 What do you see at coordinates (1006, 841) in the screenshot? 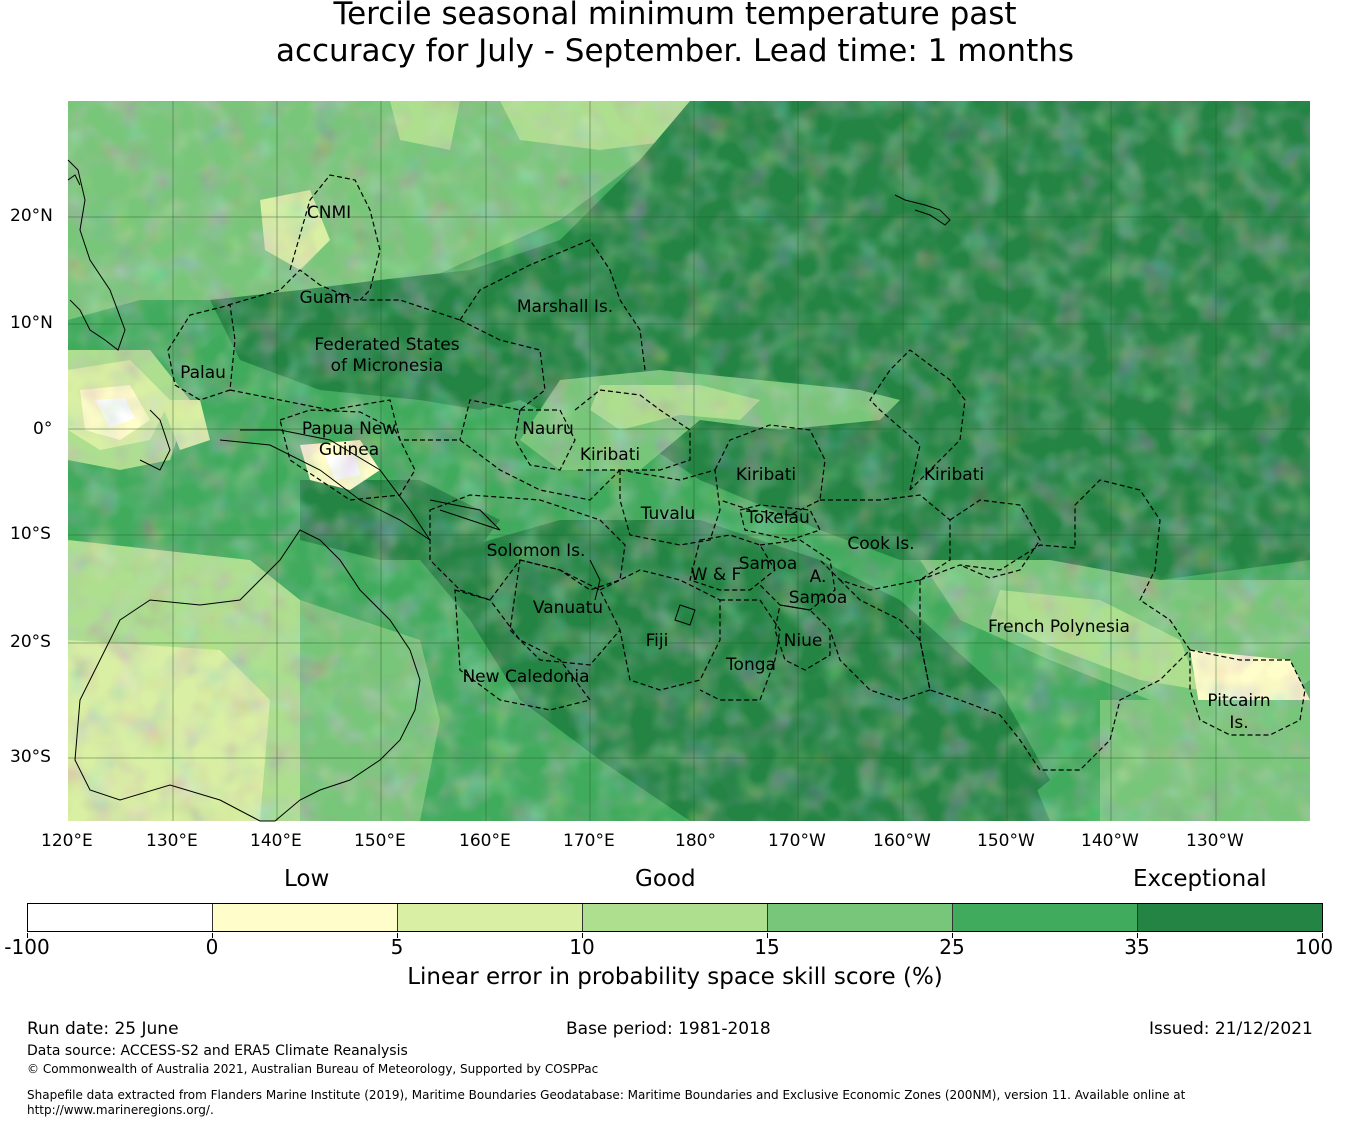
I see `lon-label: 150°W` at bounding box center [1006, 841].